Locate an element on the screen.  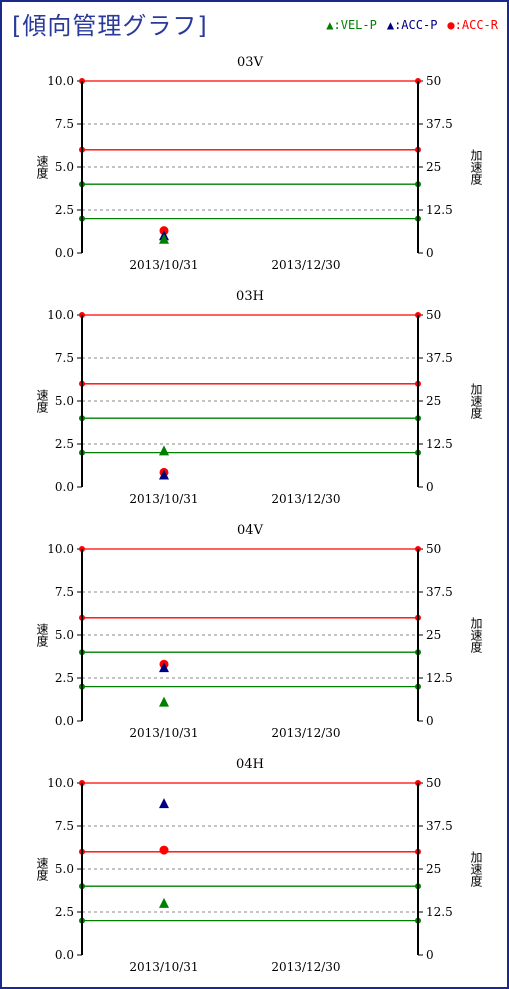
chart-title: 03V is located at coordinates (250, 62).